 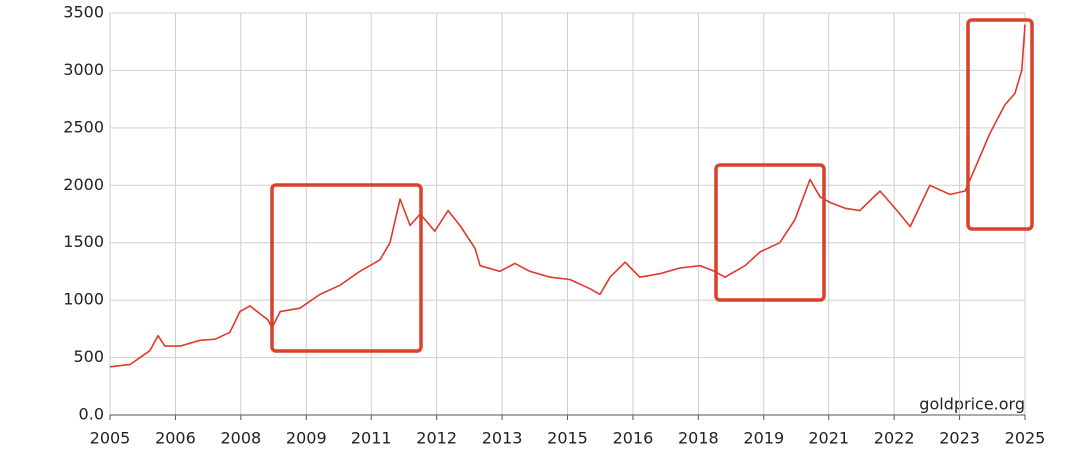 What do you see at coordinates (436, 438) in the screenshot?
I see `x-tick-label: 2012` at bounding box center [436, 438].